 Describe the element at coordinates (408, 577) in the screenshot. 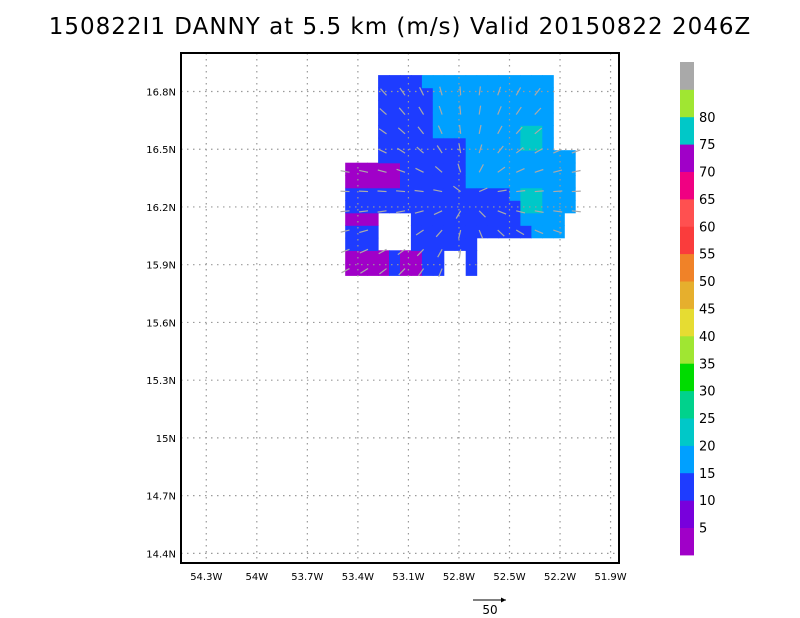

I see `x-tick-label: 53.1W` at that location.